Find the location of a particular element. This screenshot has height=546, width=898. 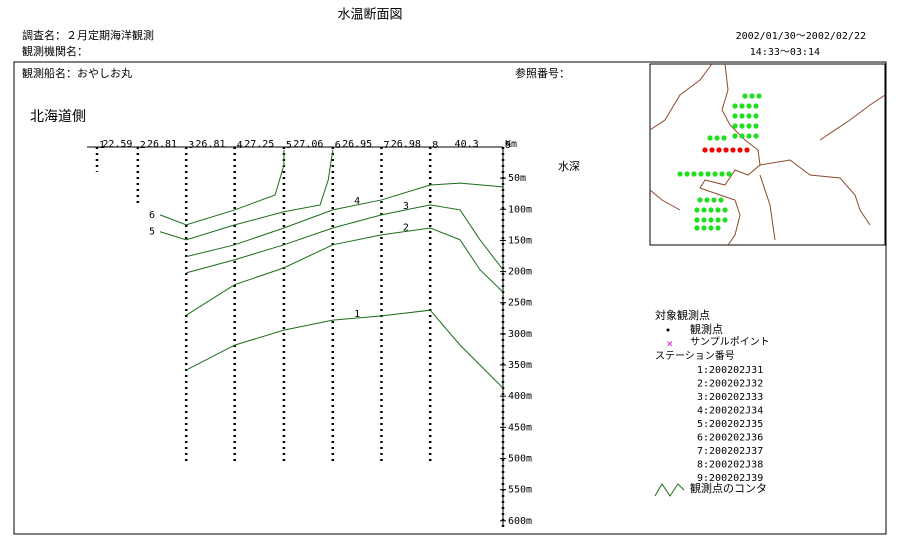

period: 2002/01/30～2002/02/22 is located at coordinates (801, 36).